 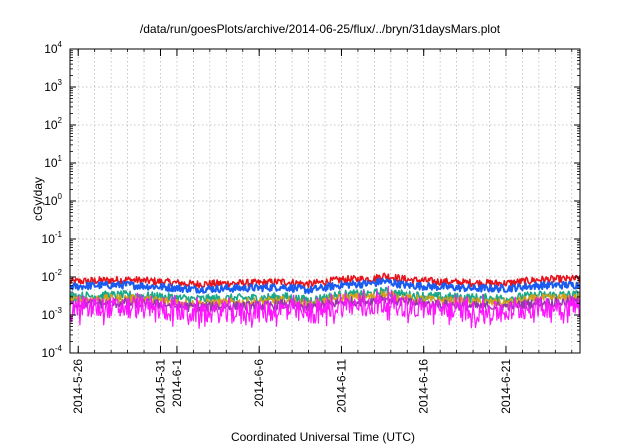 What do you see at coordinates (52, 238) in the screenshot?
I see `y-tick-label: 10⁻¹` at bounding box center [52, 238].